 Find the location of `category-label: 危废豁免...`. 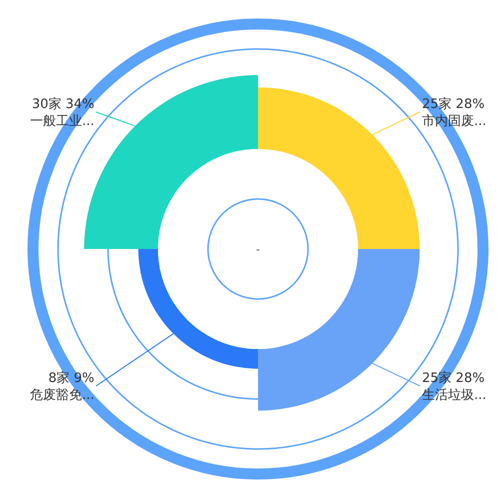

category-label: 危废豁免... is located at coordinates (62, 395).